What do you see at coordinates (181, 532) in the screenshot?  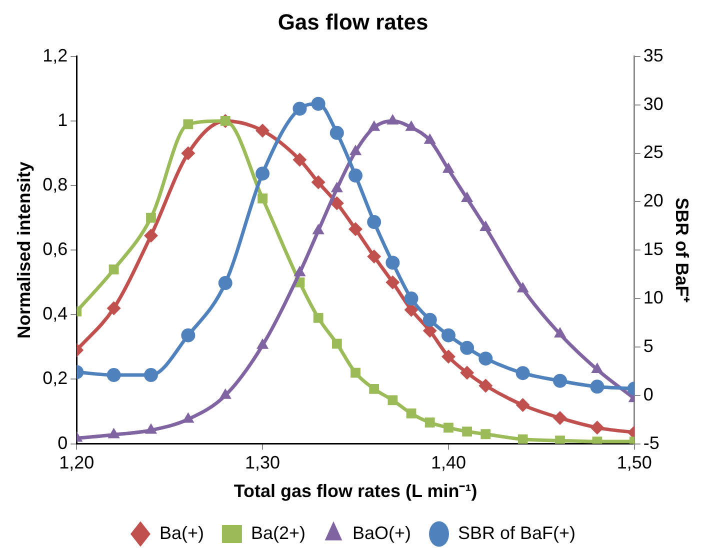 I see `legend-label: Ba(+)` at bounding box center [181, 532].